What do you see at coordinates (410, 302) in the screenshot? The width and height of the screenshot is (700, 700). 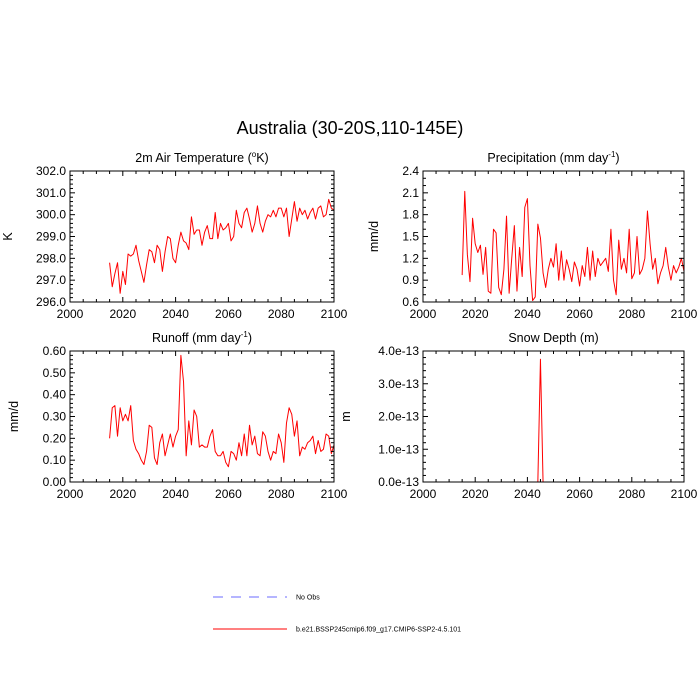 I see `y-tick-label: 0.6` at bounding box center [410, 302].